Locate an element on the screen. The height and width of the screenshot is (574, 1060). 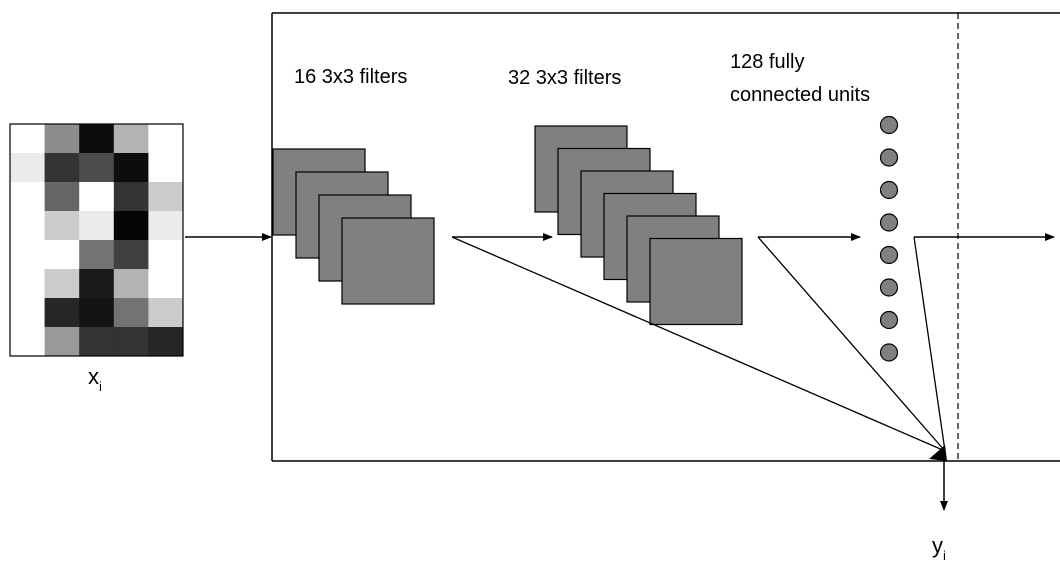
conv1-filter-stack is located at coordinates (353, 226).